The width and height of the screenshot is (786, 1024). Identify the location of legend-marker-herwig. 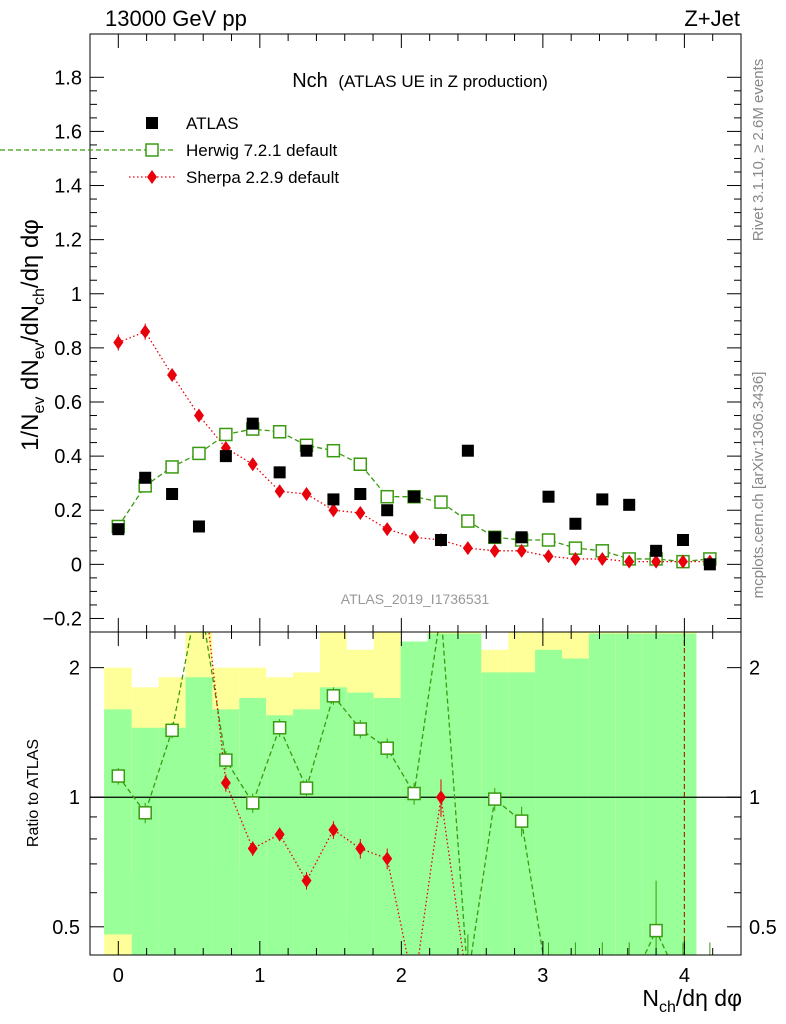
(152, 150).